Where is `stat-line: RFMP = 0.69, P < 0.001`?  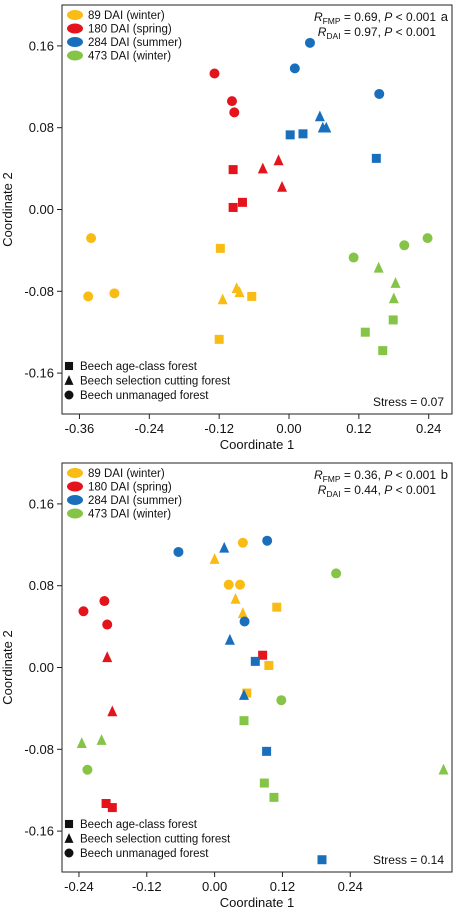 stat-line: RFMP = 0.69, P < 0.001 is located at coordinates (375, 18).